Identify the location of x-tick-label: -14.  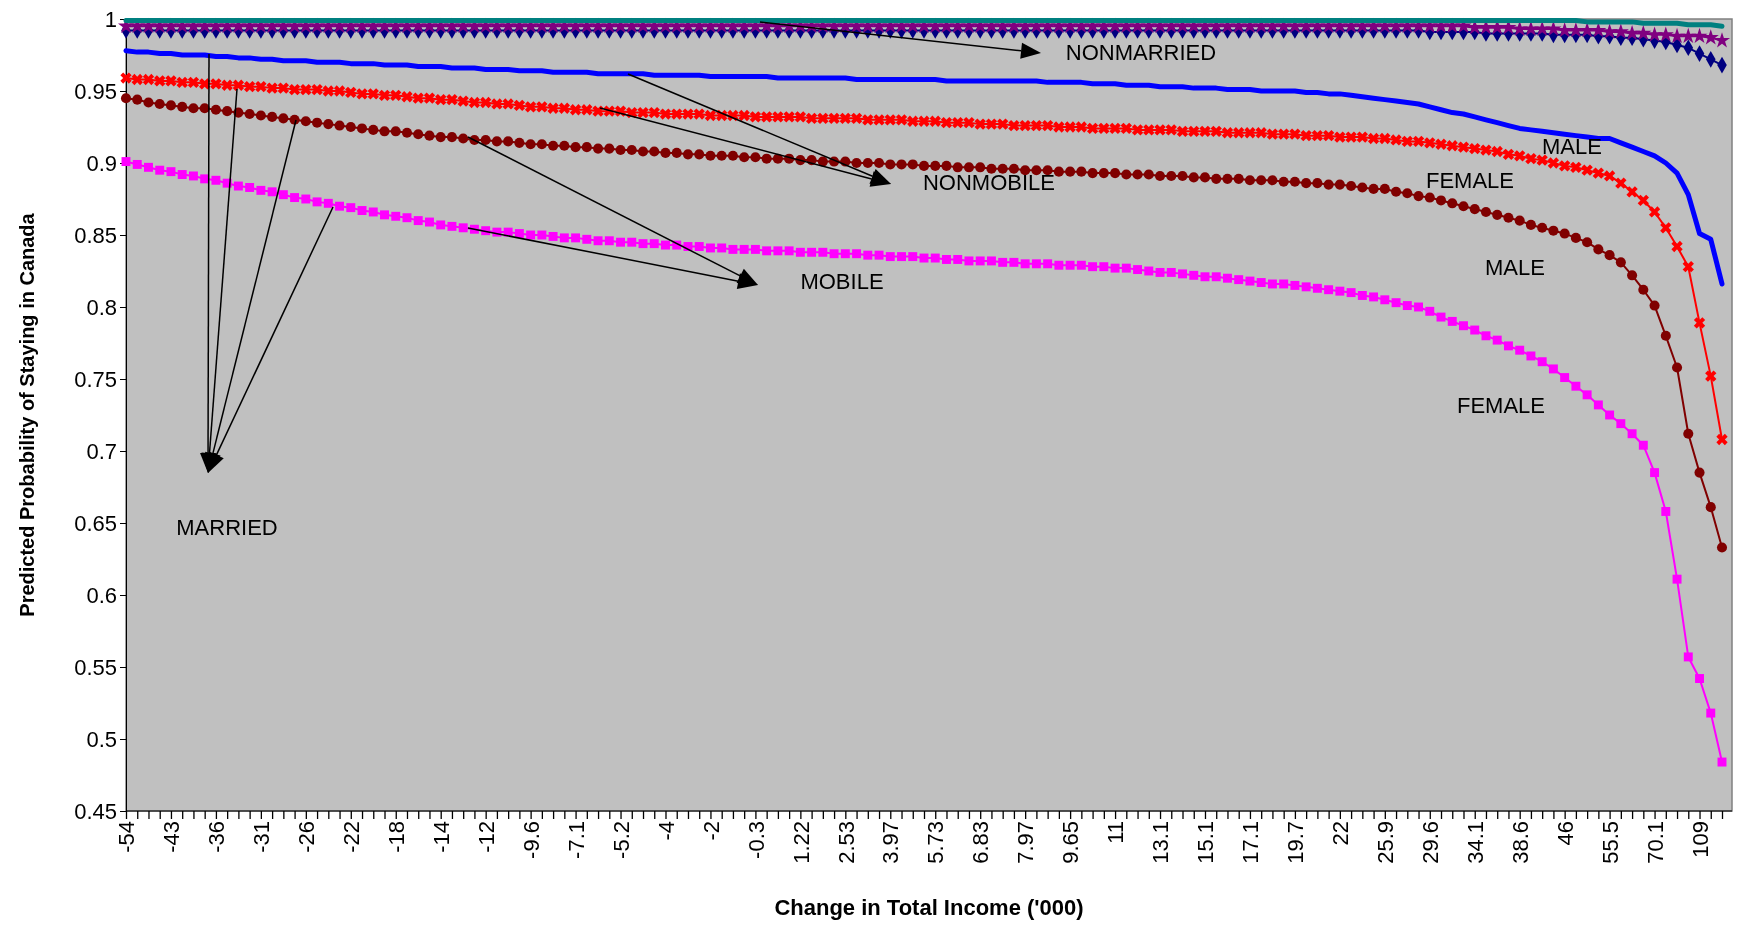
(441, 837).